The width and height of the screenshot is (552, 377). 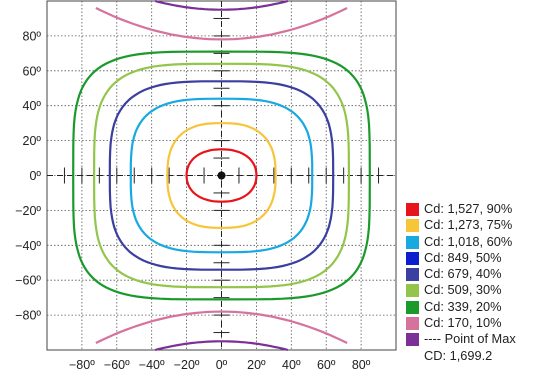 I want to click on y-tick-label: 0º, so click(x=35, y=176).